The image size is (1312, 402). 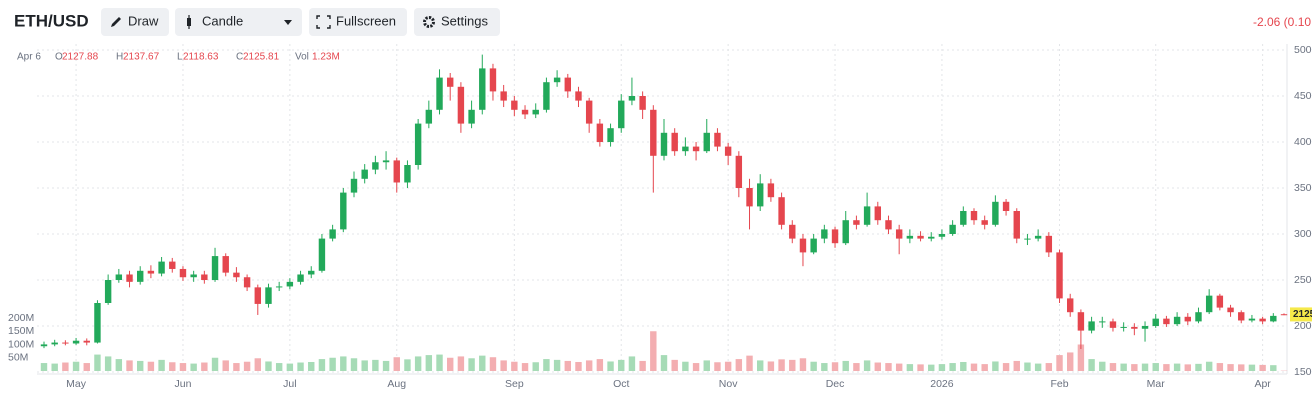 I want to click on header-prefix: Vol, so click(x=302, y=57).